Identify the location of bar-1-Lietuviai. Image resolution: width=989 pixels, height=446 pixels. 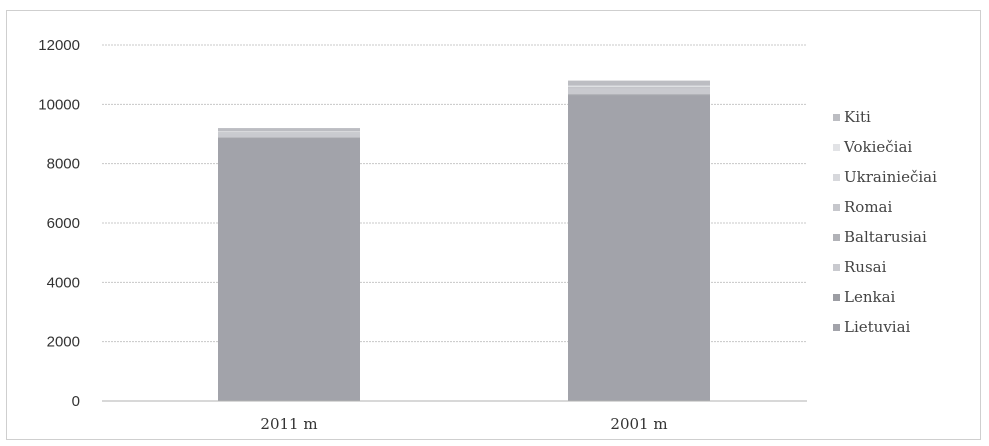
(639, 248).